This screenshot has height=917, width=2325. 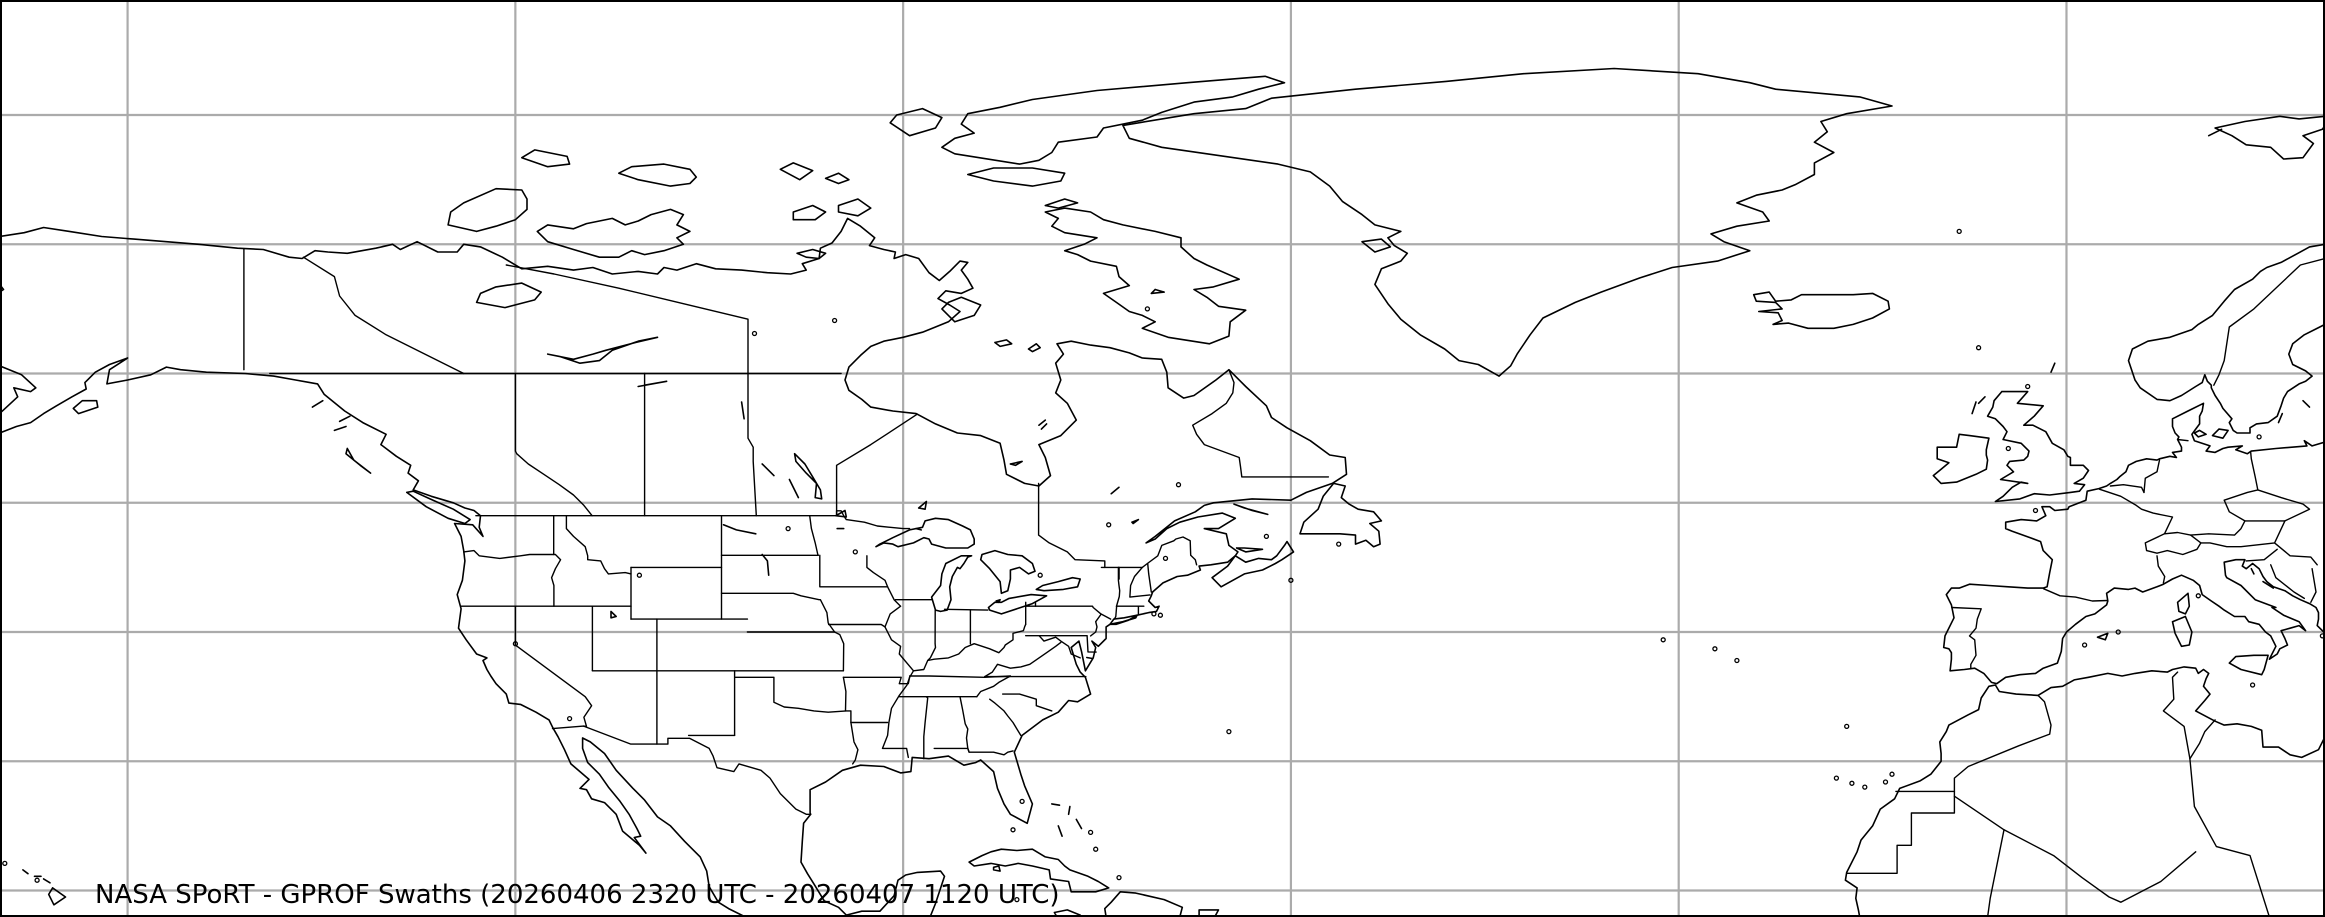 What do you see at coordinates (1253, 564) in the screenshot?
I see `nova-scotia` at bounding box center [1253, 564].